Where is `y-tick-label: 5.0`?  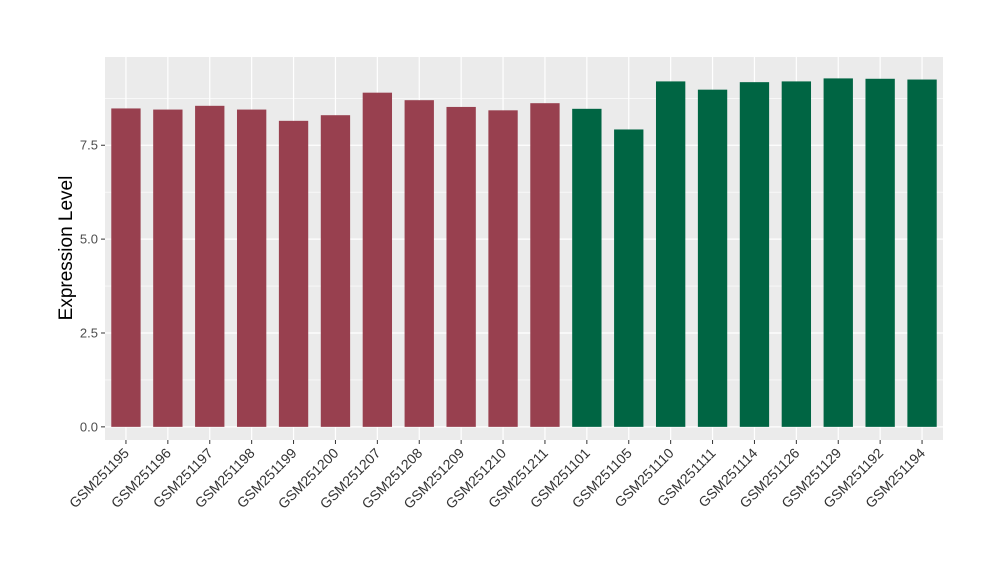 y-tick-label: 5.0 is located at coordinates (89, 239).